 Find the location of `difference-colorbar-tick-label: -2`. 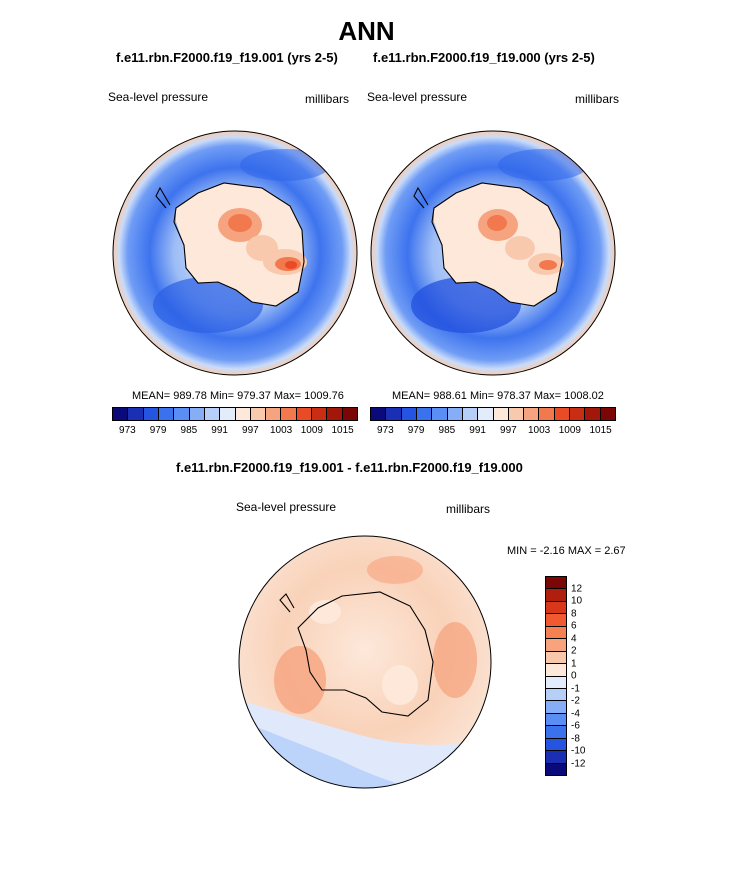

difference-colorbar-tick-label: -2 is located at coordinates (575, 701).